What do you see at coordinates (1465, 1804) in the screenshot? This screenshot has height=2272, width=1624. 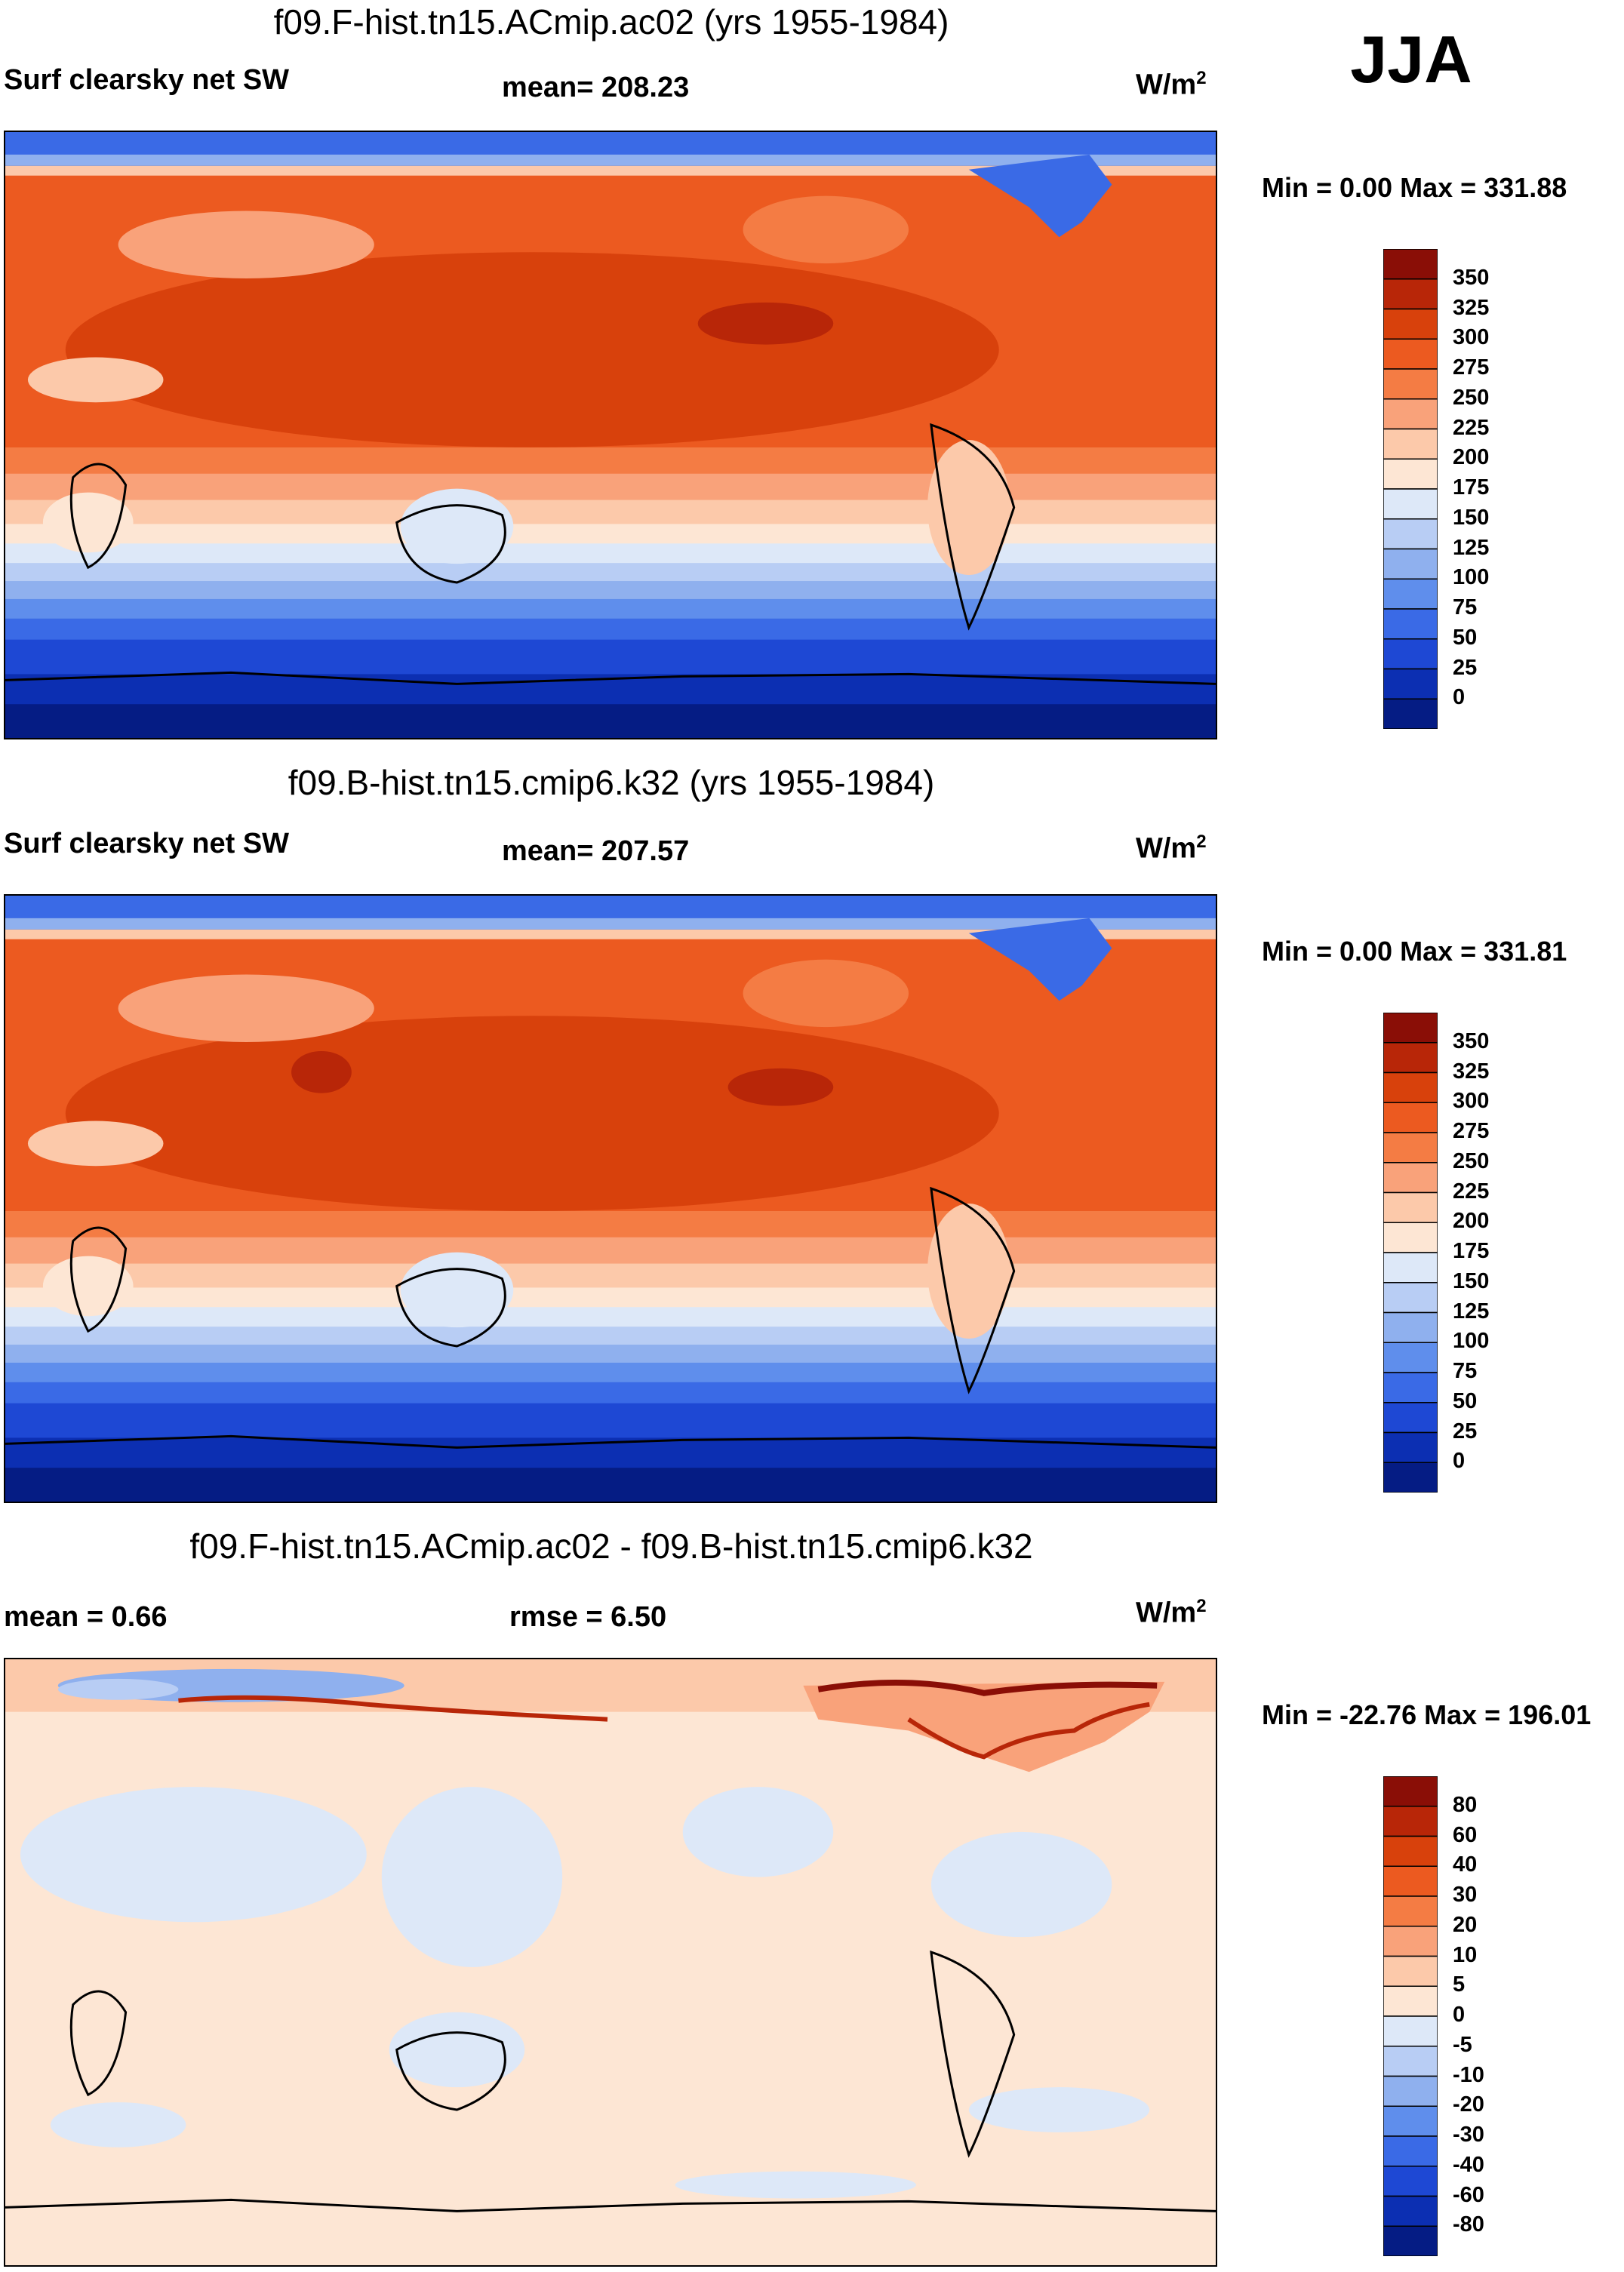 I see `colorbar-tick-label: 80` at bounding box center [1465, 1804].